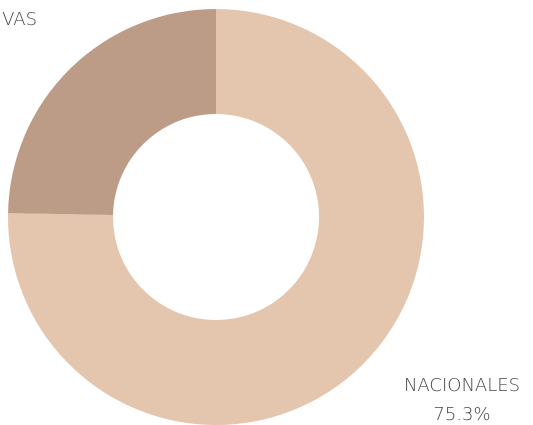  What do you see at coordinates (461, 414) in the screenshot?
I see `slice-value-label: 75.3%` at bounding box center [461, 414].